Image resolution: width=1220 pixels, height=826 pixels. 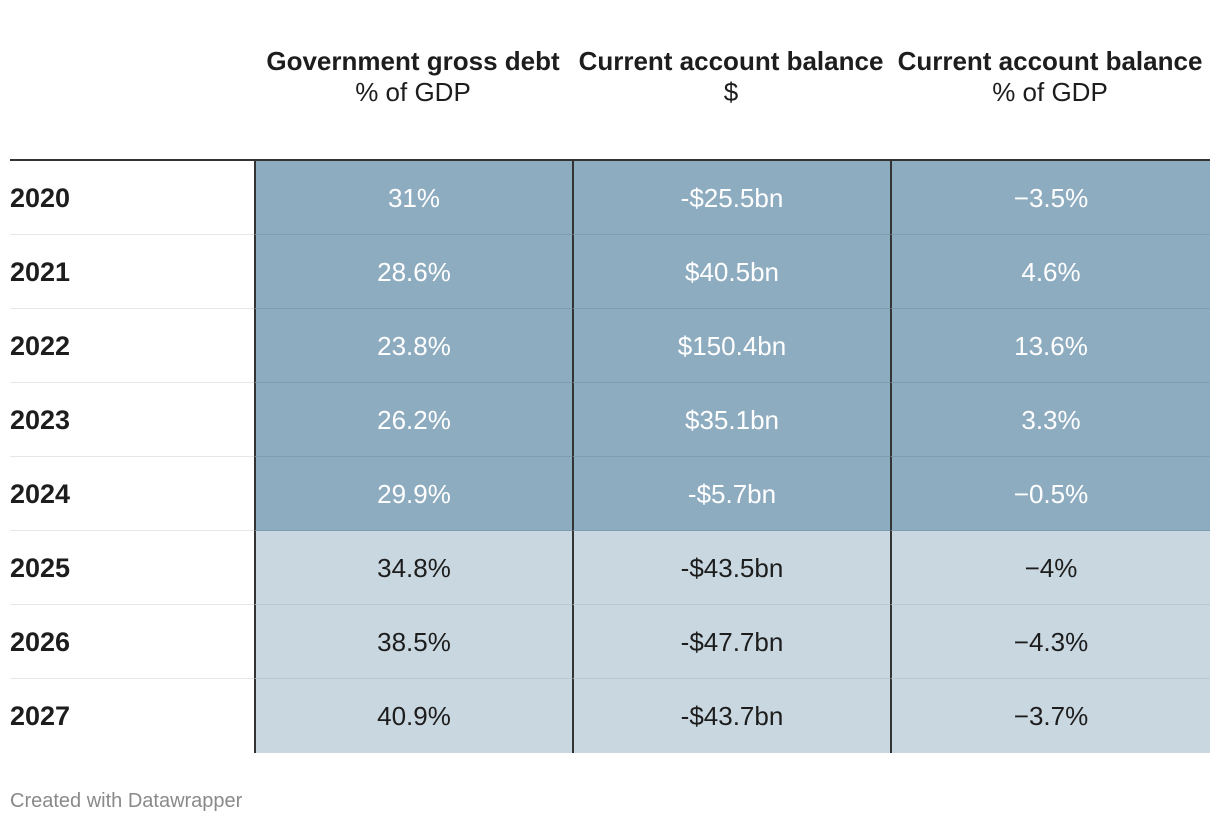 I want to click on table-row: 2020 31% -$25.5bn −3.5%, so click(x=610, y=198).